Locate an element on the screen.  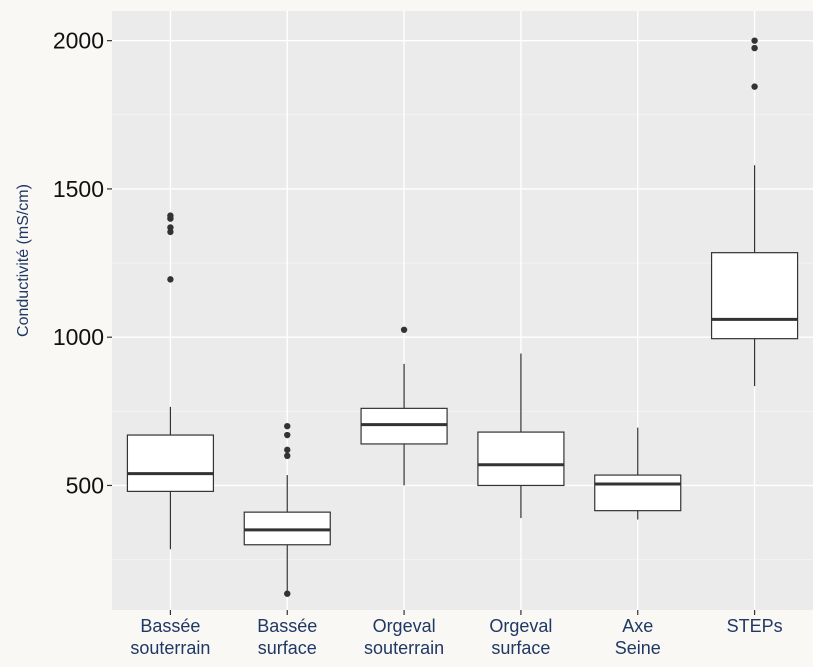
x-tick-label: Bassée souterrain is located at coordinates (170, 637).